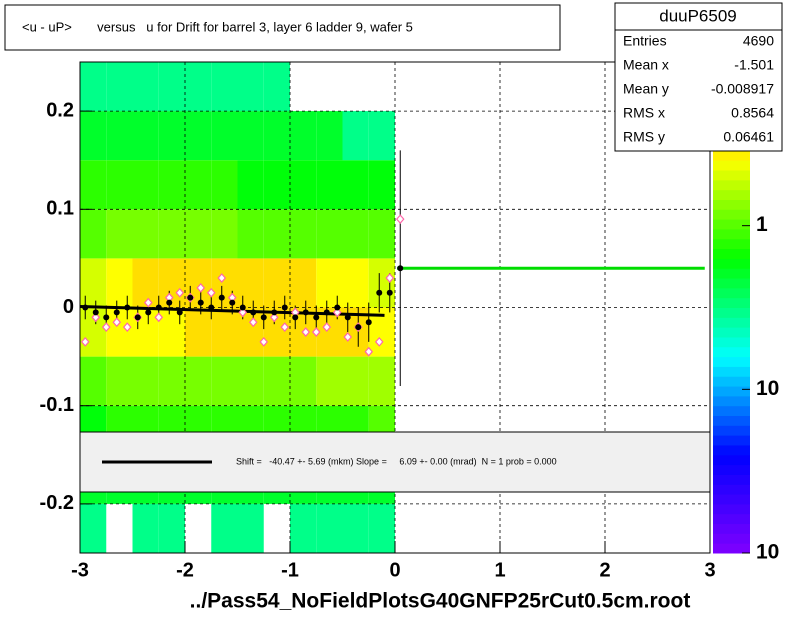 The height and width of the screenshot is (621, 789). I want to click on x-tick-label: 2, so click(604, 570).